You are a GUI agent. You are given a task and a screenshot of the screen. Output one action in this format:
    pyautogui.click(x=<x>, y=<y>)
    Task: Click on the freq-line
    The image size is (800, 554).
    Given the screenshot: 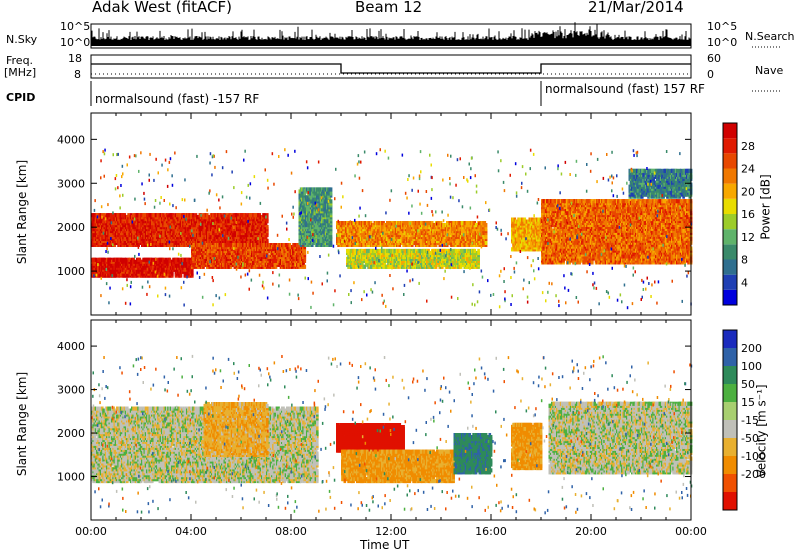 What is the action you would take?
    pyautogui.click(x=391, y=68)
    